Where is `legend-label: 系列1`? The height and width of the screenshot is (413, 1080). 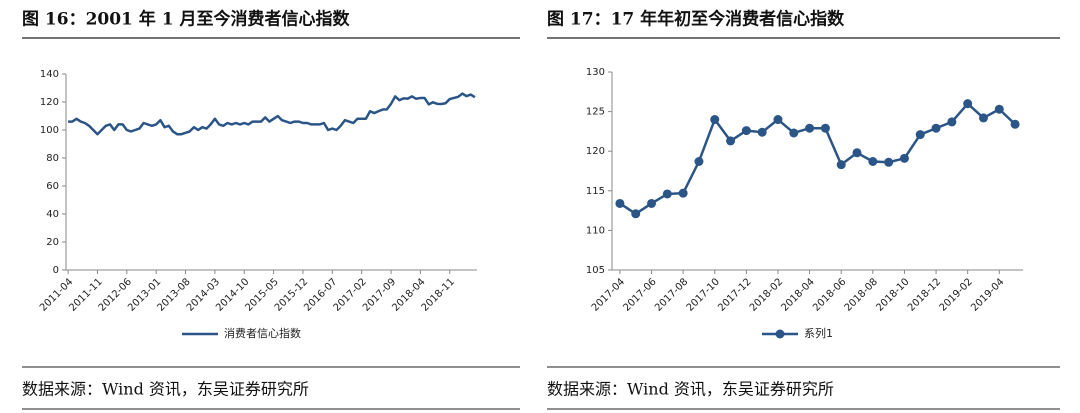 legend-label: 系列1 is located at coordinates (818, 333).